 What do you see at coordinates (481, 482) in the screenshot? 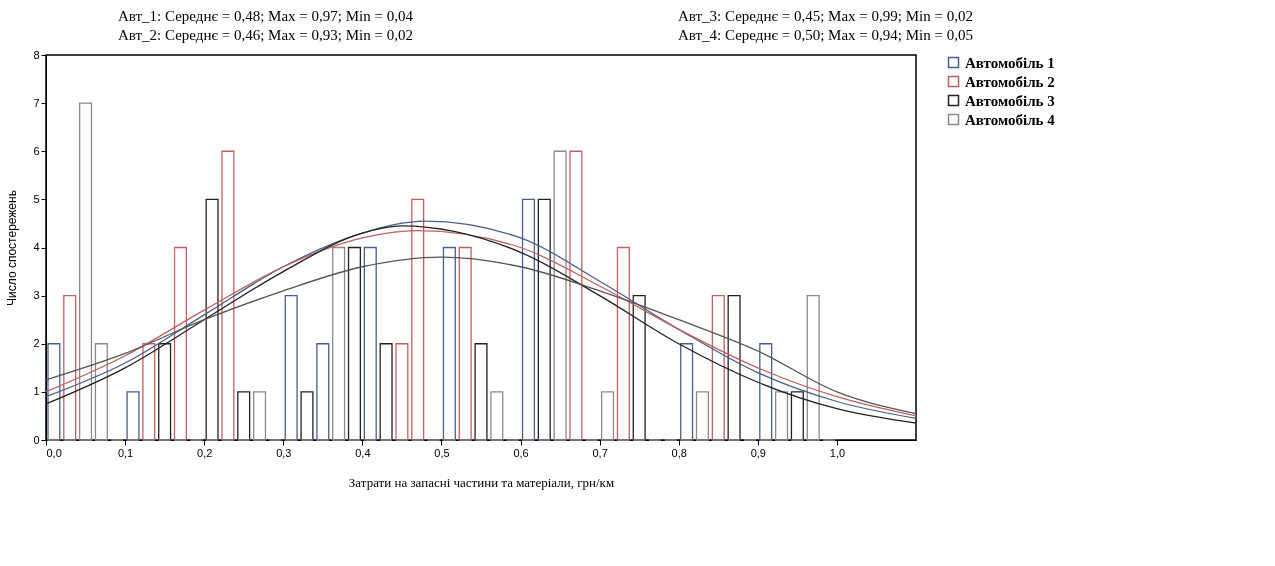
I see `x-axis-title: Затрати на запасні частини та матеріали, грн/км` at bounding box center [481, 482].